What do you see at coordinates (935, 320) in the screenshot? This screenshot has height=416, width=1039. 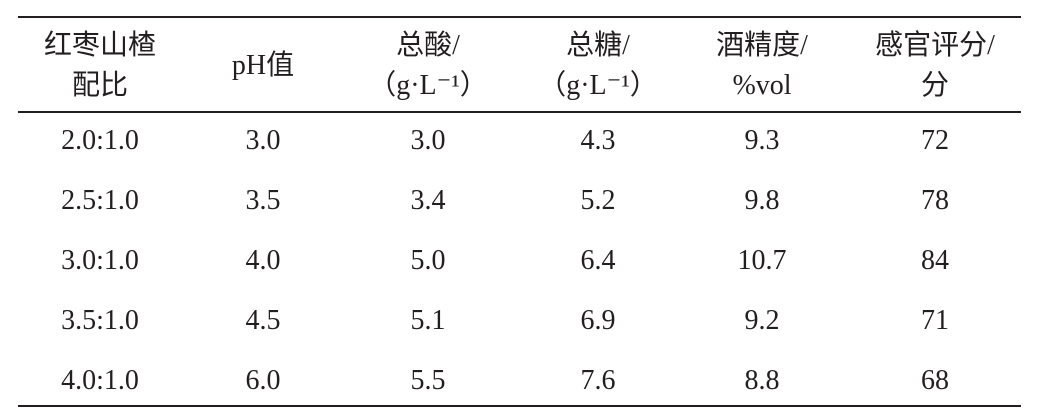 I see `table-cell: 71` at bounding box center [935, 320].